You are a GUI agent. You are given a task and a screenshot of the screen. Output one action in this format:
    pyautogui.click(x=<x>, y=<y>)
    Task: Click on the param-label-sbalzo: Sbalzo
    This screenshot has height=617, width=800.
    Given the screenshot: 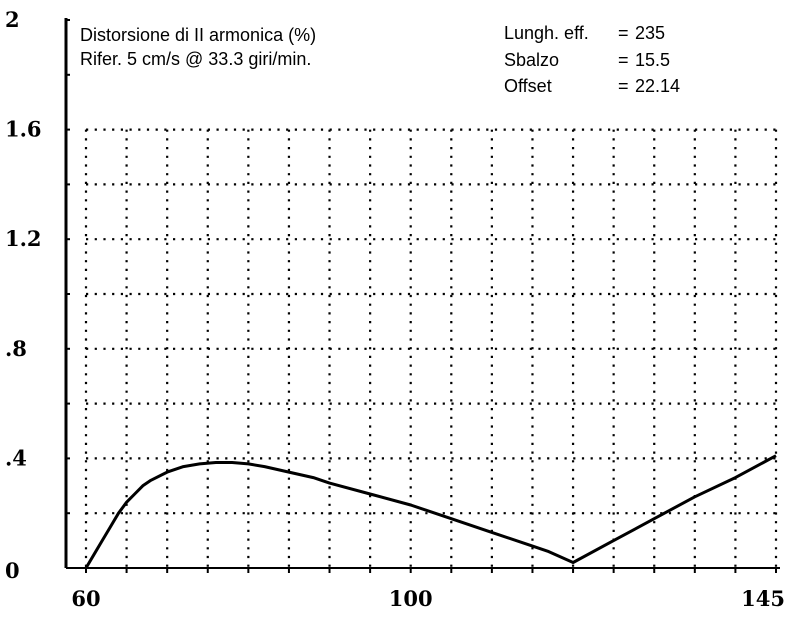 What is the action you would take?
    pyautogui.click(x=531, y=60)
    